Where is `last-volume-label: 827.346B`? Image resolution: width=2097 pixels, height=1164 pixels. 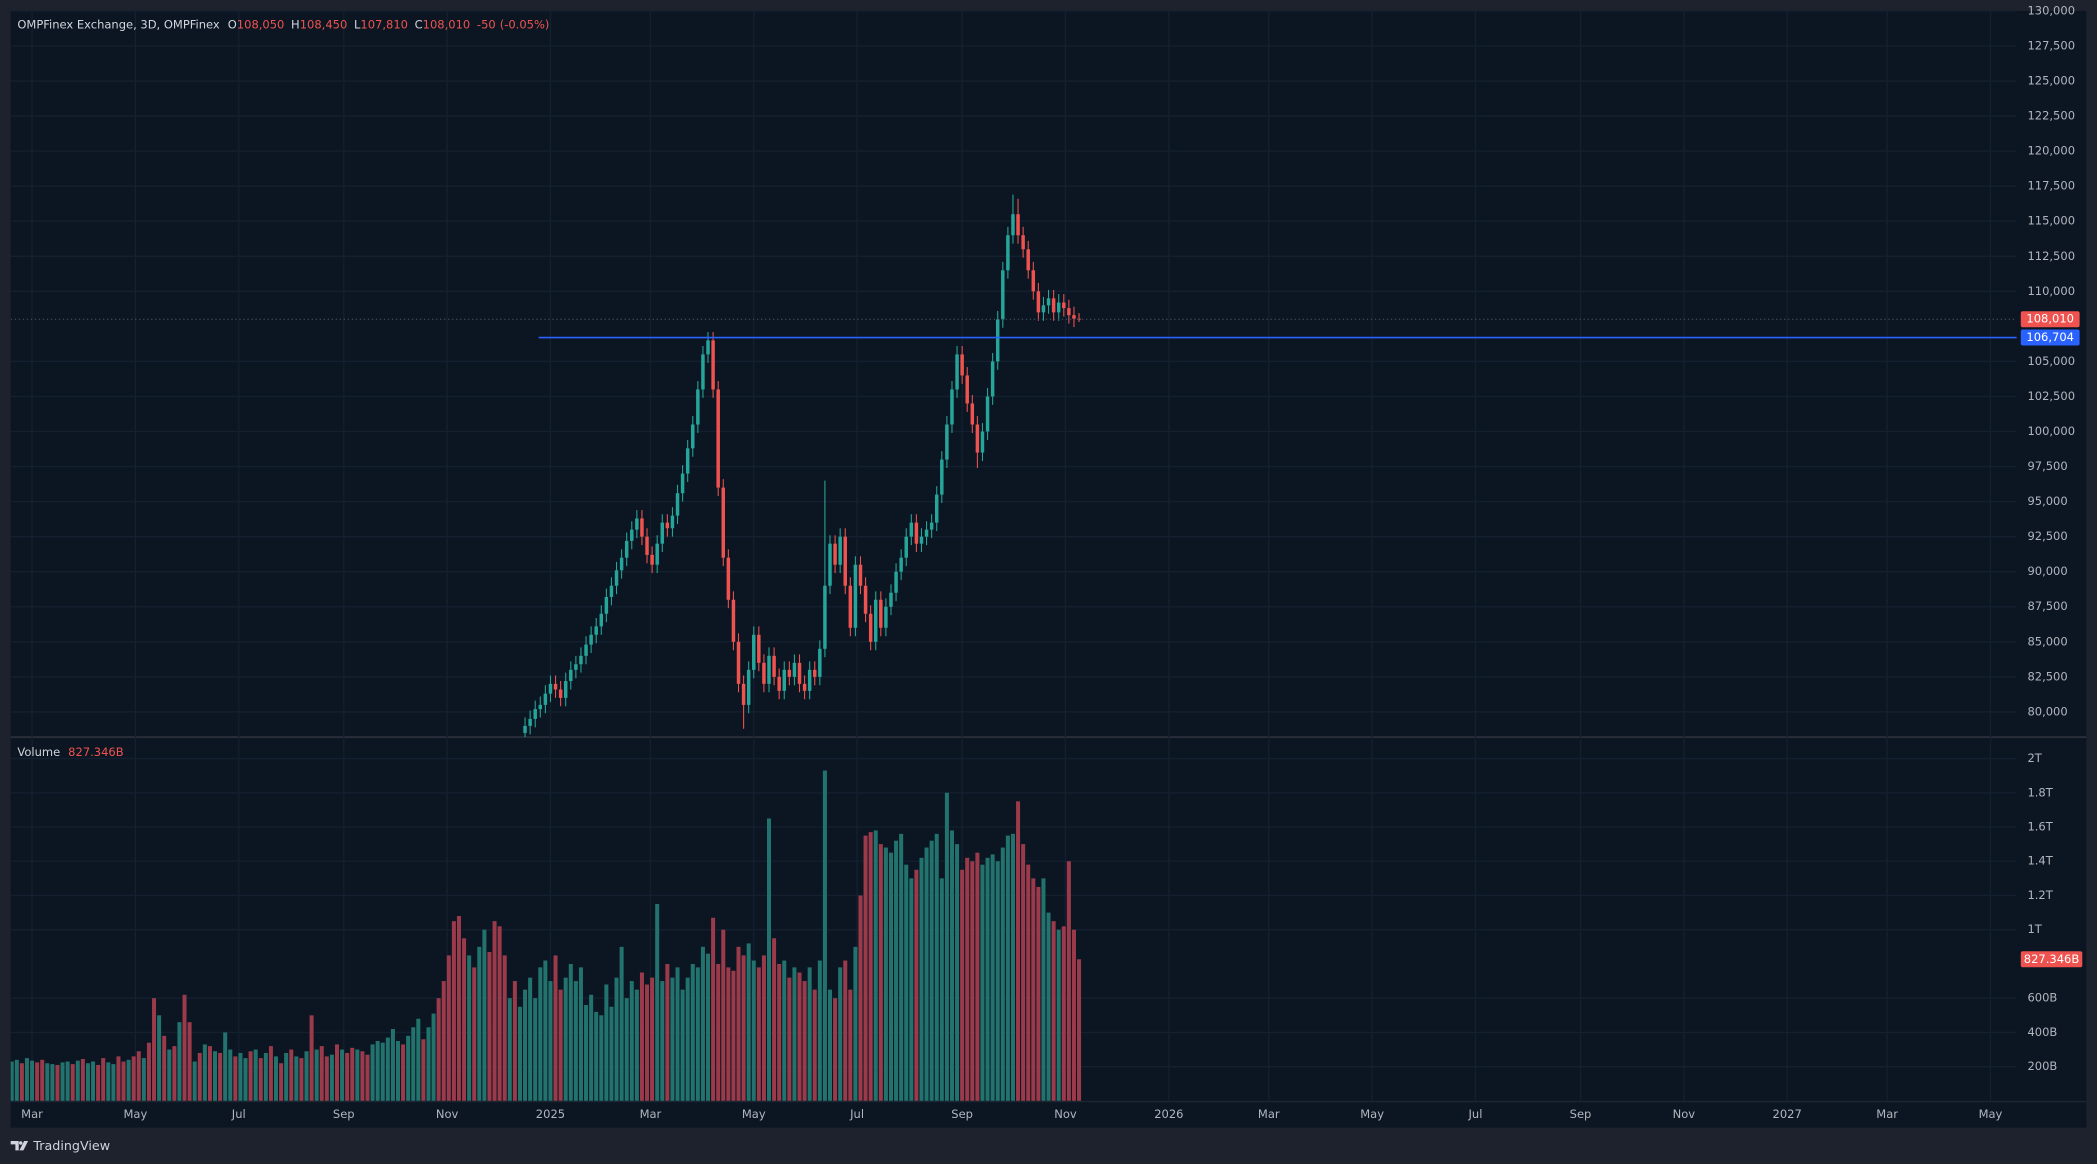
last-volume-label: 827.346B is located at coordinates (2052, 959).